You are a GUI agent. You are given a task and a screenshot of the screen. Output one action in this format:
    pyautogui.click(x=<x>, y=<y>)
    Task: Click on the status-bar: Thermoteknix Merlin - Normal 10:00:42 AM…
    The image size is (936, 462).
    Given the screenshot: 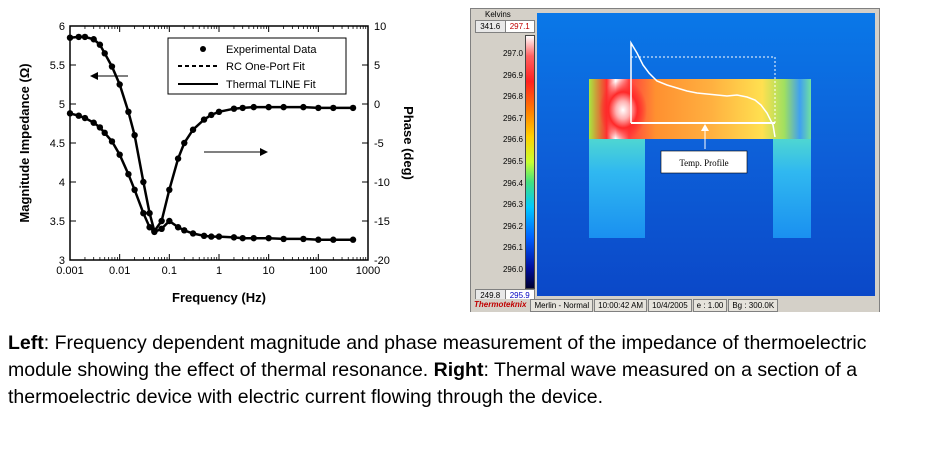 What is the action you would take?
    pyautogui.click(x=675, y=305)
    